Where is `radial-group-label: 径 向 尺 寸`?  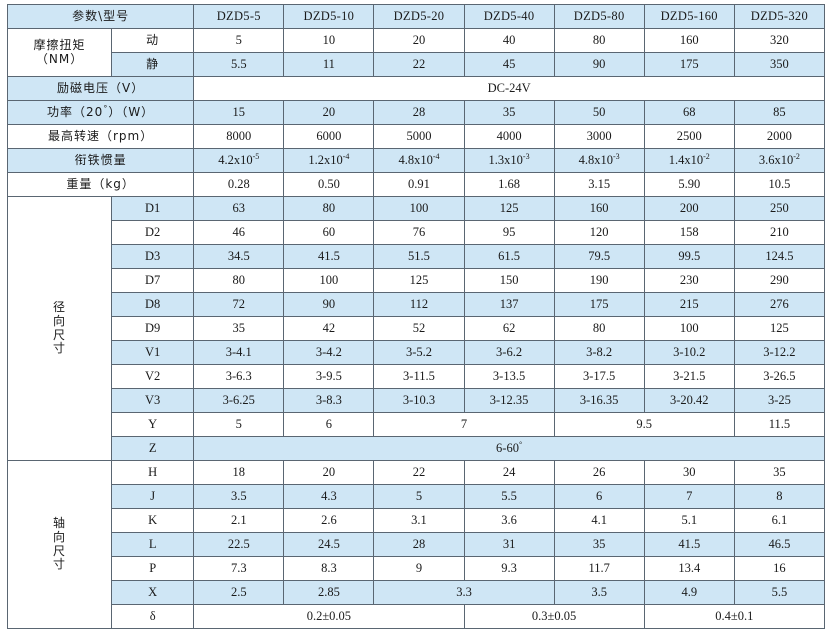 radial-group-label: 径 向 尺 寸 is located at coordinates (59, 328).